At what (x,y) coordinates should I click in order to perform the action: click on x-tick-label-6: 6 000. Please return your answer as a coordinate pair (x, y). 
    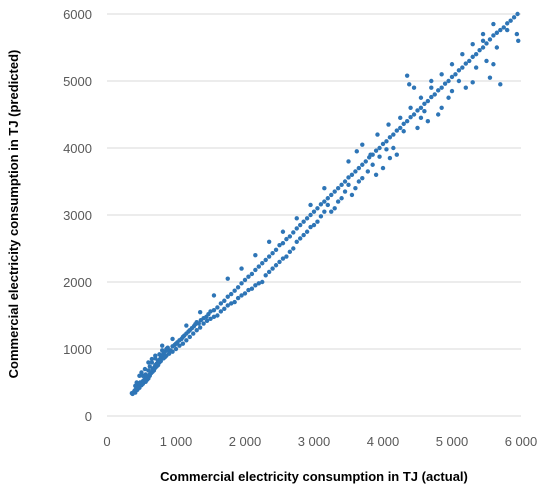
    Looking at the image, I should click on (521, 441).